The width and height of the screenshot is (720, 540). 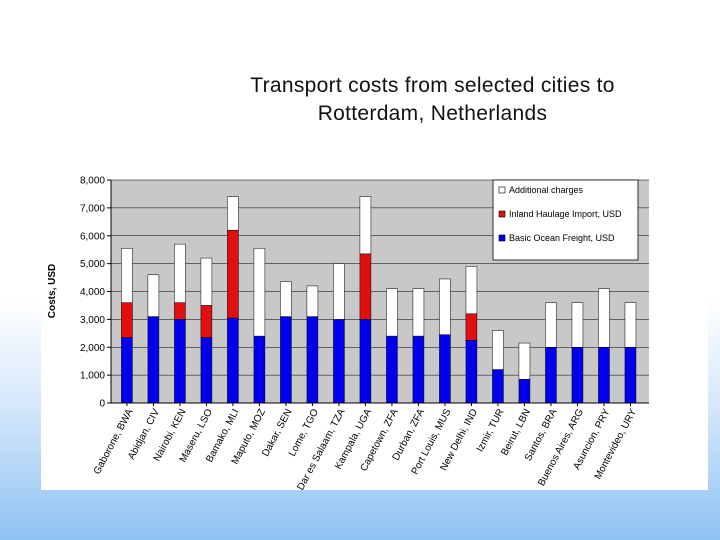 What do you see at coordinates (562, 238) in the screenshot?
I see `legend-label: Basic Ocean Freight, USD` at bounding box center [562, 238].